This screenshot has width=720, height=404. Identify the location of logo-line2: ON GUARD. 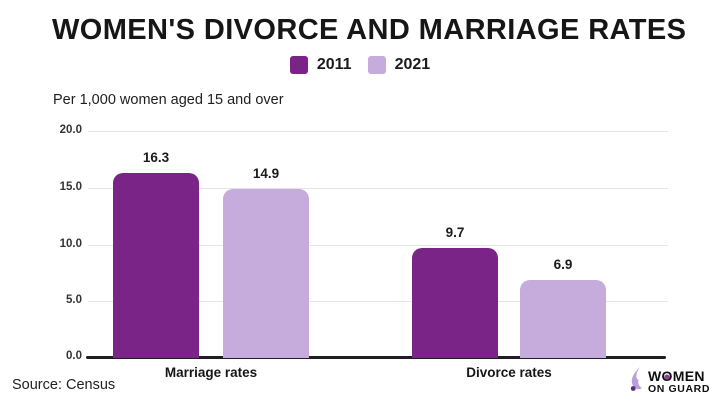
(679, 389).